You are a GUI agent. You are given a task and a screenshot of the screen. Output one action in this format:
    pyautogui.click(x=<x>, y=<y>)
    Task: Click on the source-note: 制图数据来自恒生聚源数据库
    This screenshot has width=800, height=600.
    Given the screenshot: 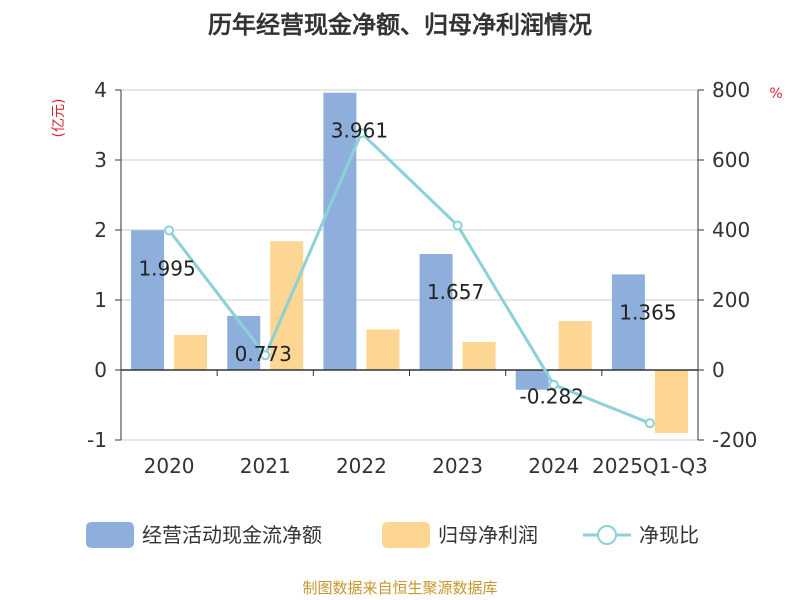 What is the action you would take?
    pyautogui.click(x=399, y=588)
    